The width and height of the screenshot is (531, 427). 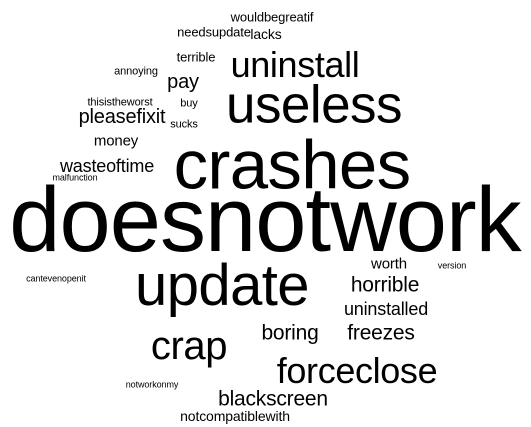 I want to click on word-pay: pay, so click(x=183, y=82).